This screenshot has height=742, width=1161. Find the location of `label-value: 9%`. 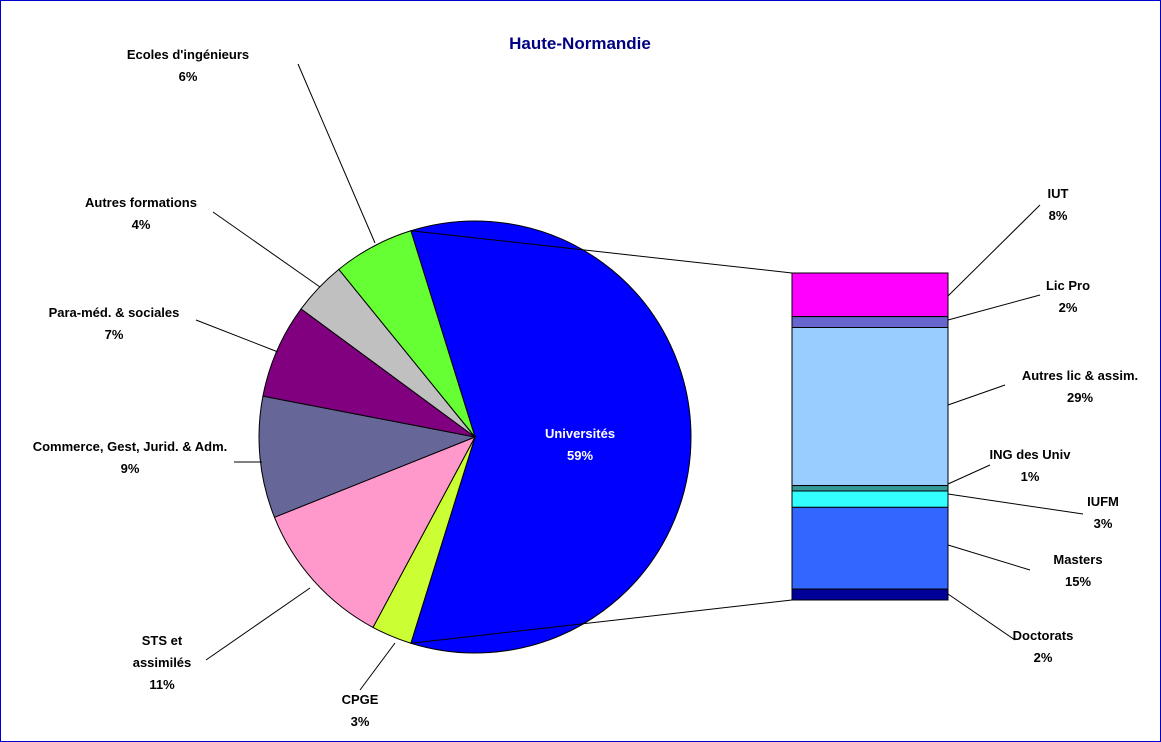

label-value: 9% is located at coordinates (130, 468).